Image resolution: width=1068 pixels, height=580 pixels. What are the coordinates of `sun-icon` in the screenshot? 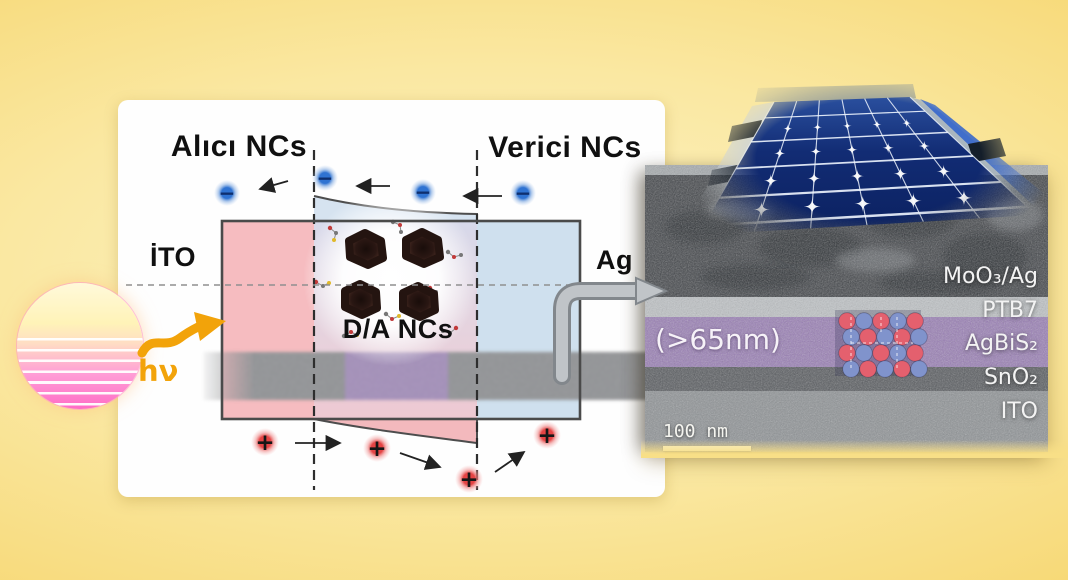 It's located at (80, 346).